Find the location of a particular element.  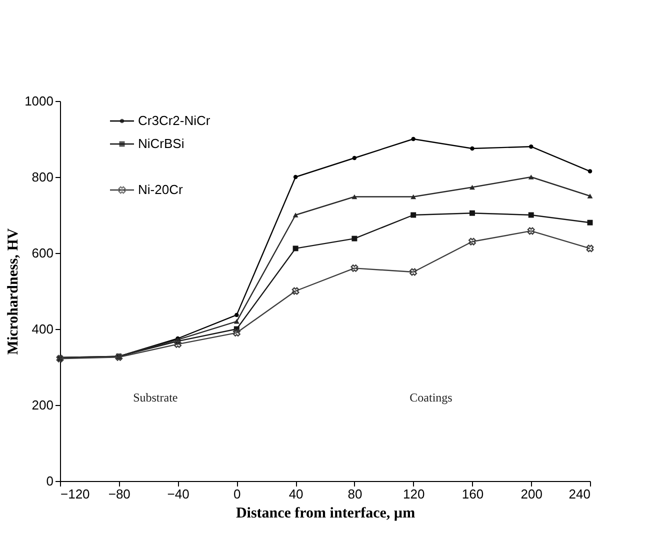

annotation: Substrate is located at coordinates (155, 397).